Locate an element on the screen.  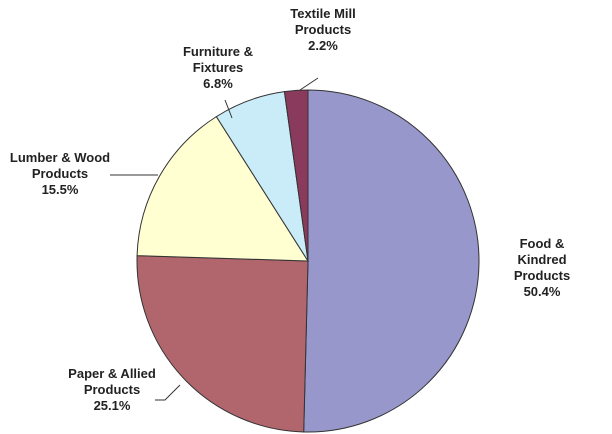
slice-label: Furniture & Fixtures is located at coordinates (218, 59).